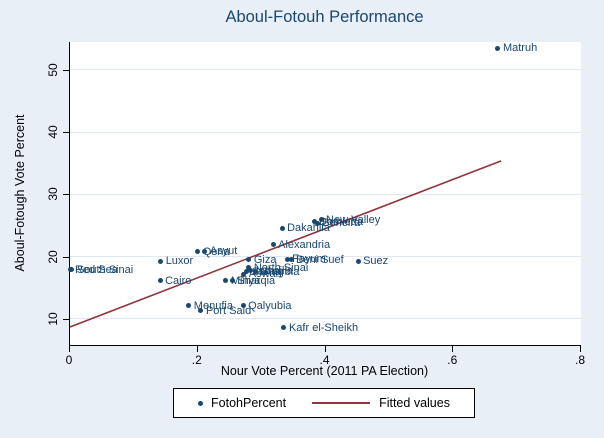  I want to click on data-point-label: Red Sea, so click(96, 269).